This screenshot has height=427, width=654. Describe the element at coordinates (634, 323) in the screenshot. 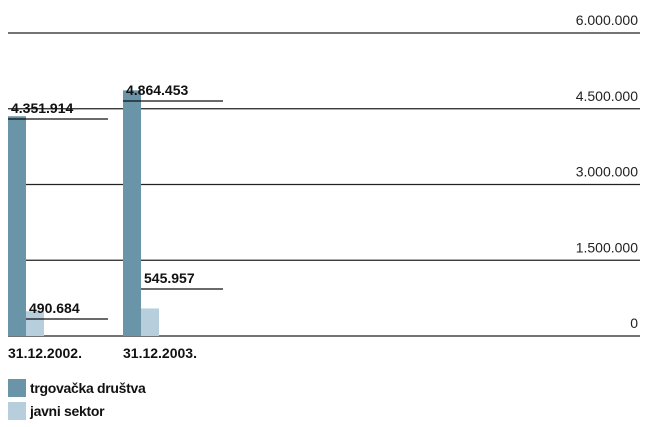

I see `y-tick-label: 0` at that location.